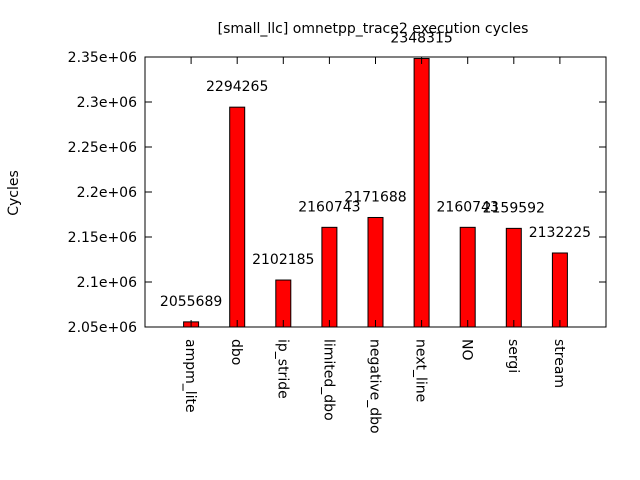 The image size is (640, 480). Describe the element at coordinates (107, 283) in the screenshot. I see `y-tick-label: 2.1e+06` at that location.